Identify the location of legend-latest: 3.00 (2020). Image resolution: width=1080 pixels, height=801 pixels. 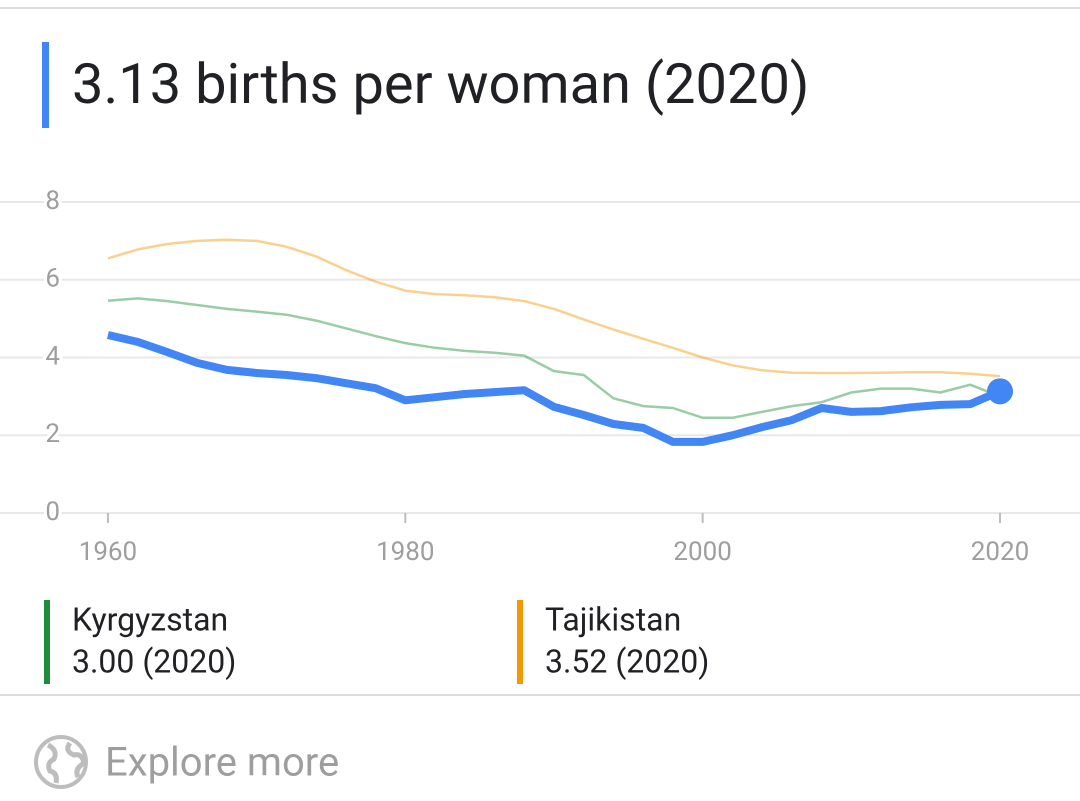
(154, 661).